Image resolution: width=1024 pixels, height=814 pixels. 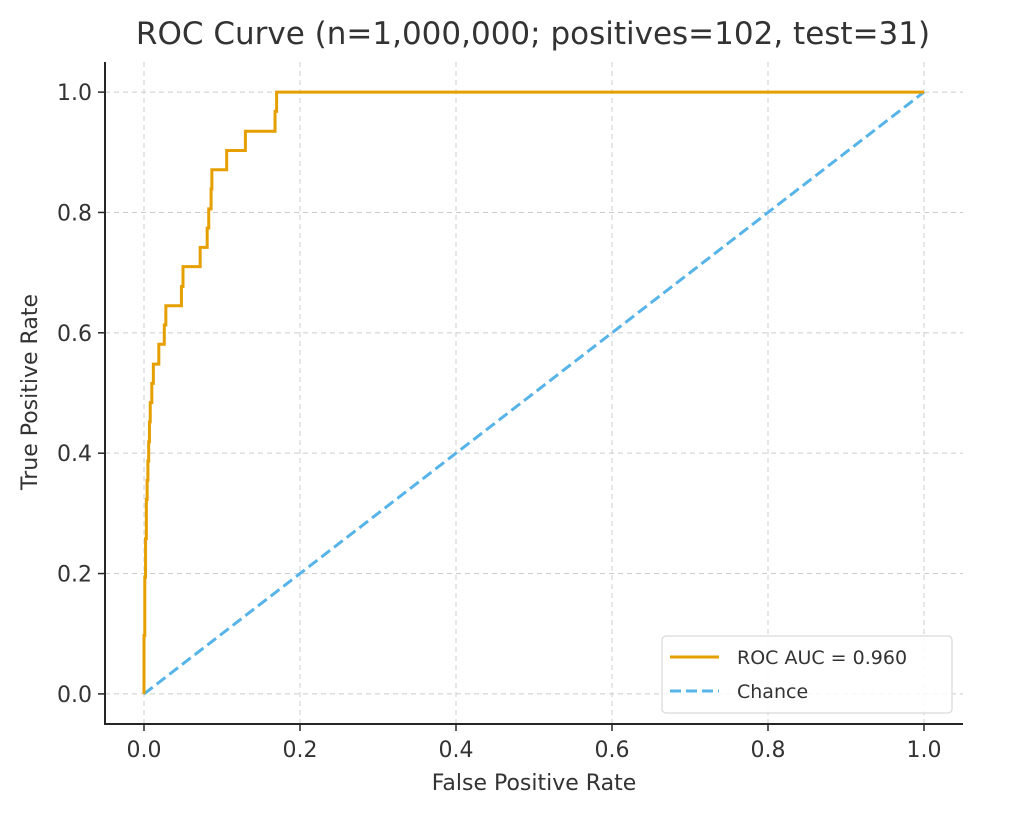 I want to click on x-tick-label: 0.4, so click(x=456, y=750).